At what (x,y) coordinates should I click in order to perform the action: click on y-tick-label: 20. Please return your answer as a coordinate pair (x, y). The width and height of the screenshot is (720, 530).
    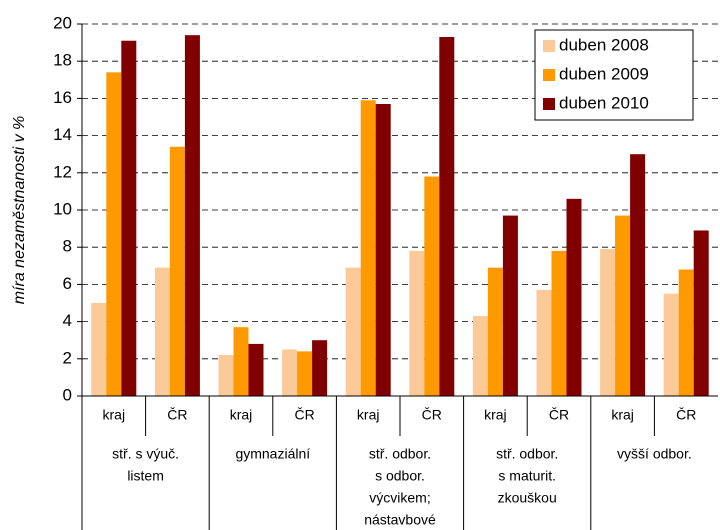
    Looking at the image, I should click on (62, 22).